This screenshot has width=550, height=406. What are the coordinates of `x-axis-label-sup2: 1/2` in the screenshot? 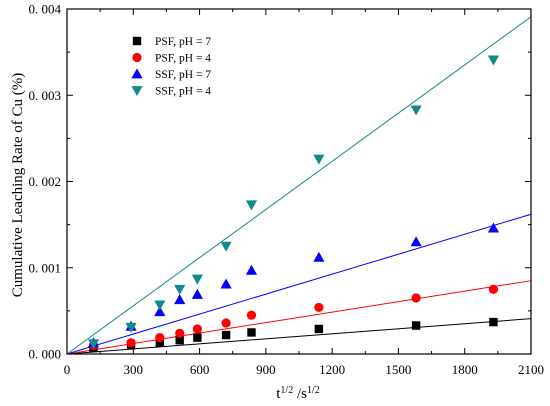 It's located at (313, 390).